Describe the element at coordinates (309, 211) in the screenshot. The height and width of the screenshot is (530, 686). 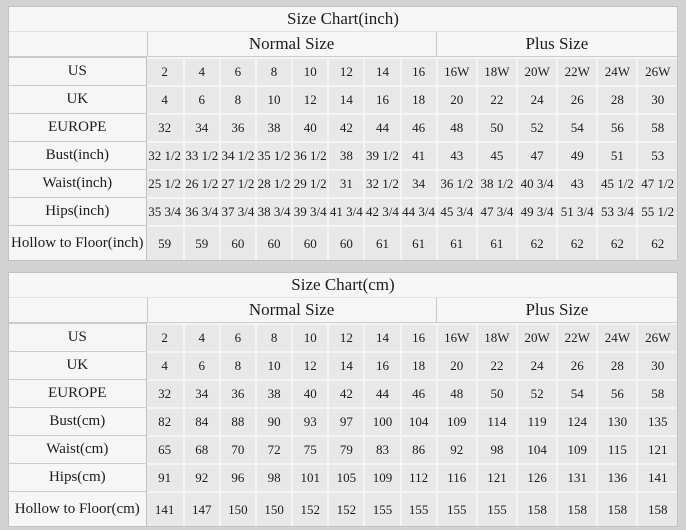
I see `size-cell: 39 3/4` at that location.